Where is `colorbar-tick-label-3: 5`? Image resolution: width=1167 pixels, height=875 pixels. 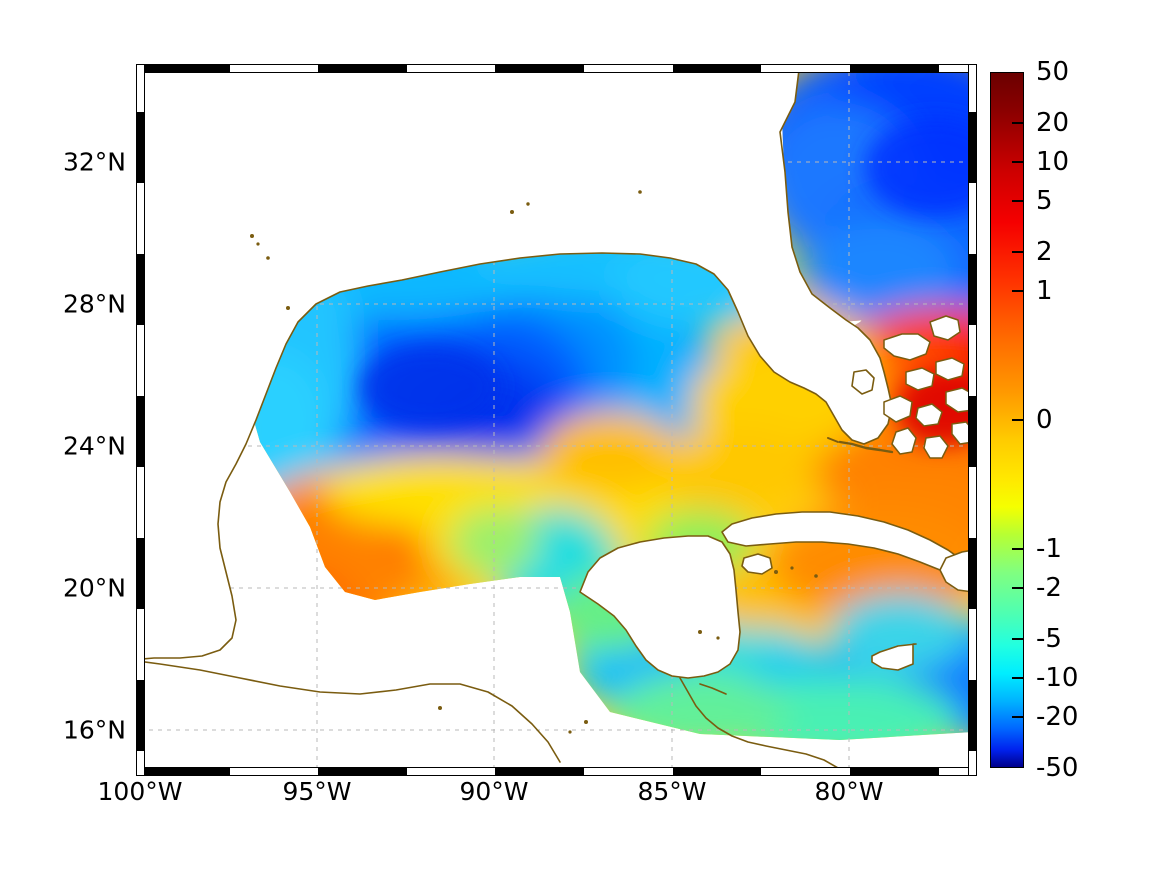 colorbar-tick-label-3: 5 is located at coordinates (1044, 200).